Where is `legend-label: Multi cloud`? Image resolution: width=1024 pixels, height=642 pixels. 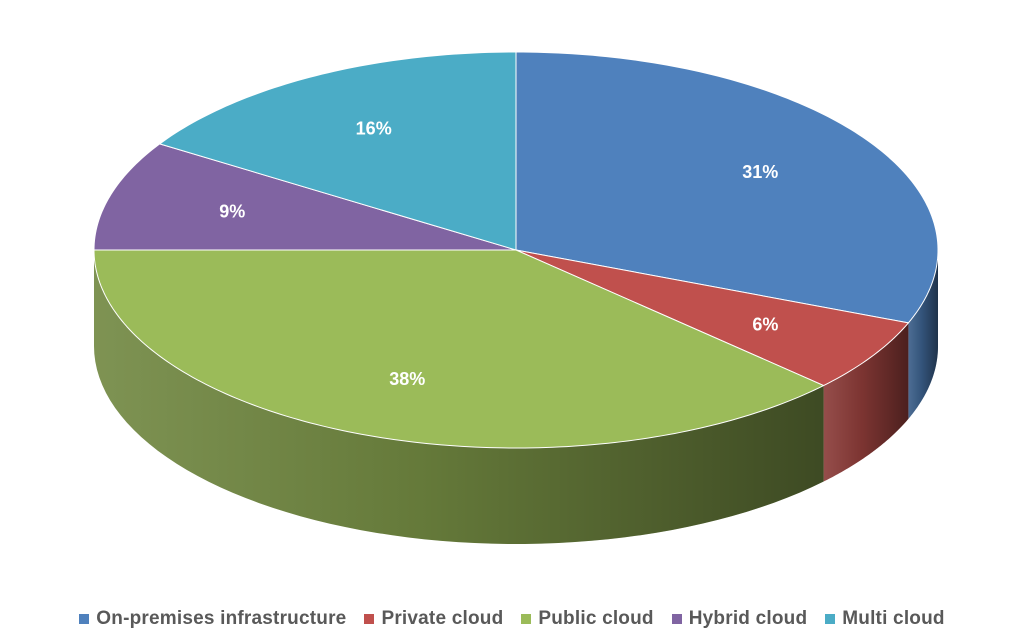 legend-label: Multi cloud is located at coordinates (893, 618).